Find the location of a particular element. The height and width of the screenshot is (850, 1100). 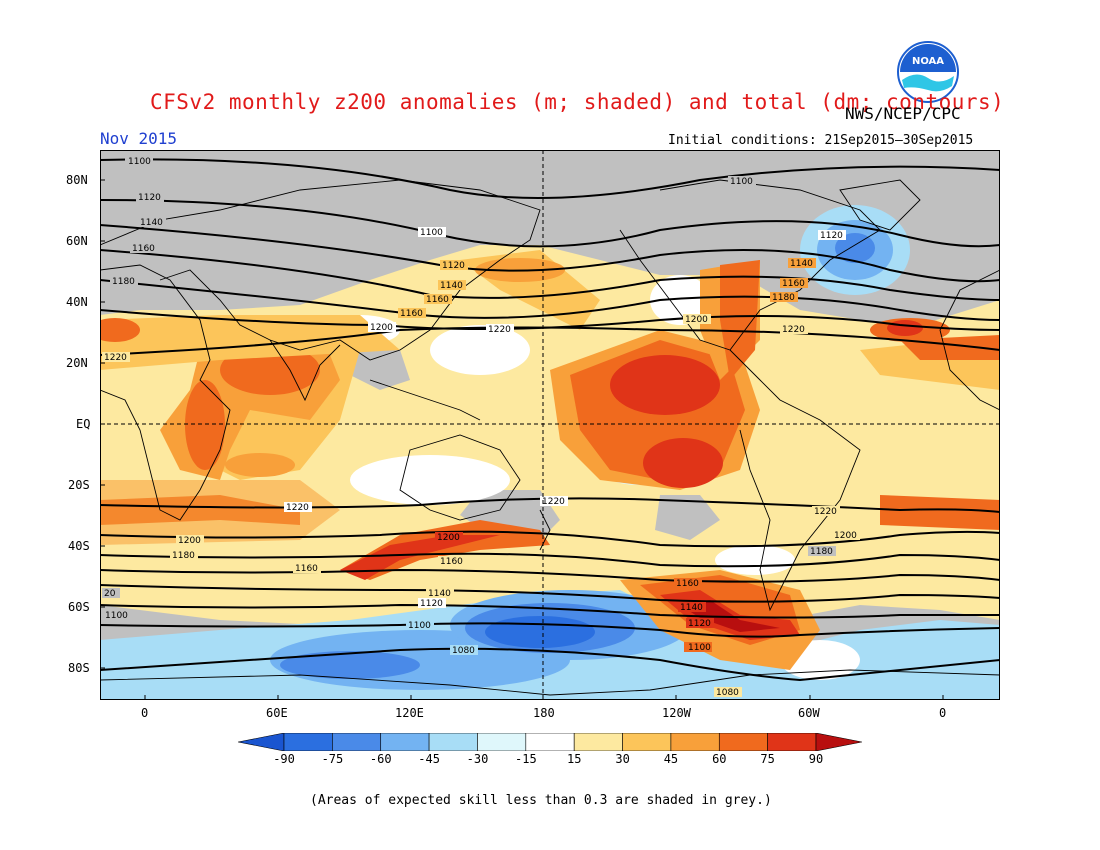

lon-label: 60W is located at coordinates (809, 713).